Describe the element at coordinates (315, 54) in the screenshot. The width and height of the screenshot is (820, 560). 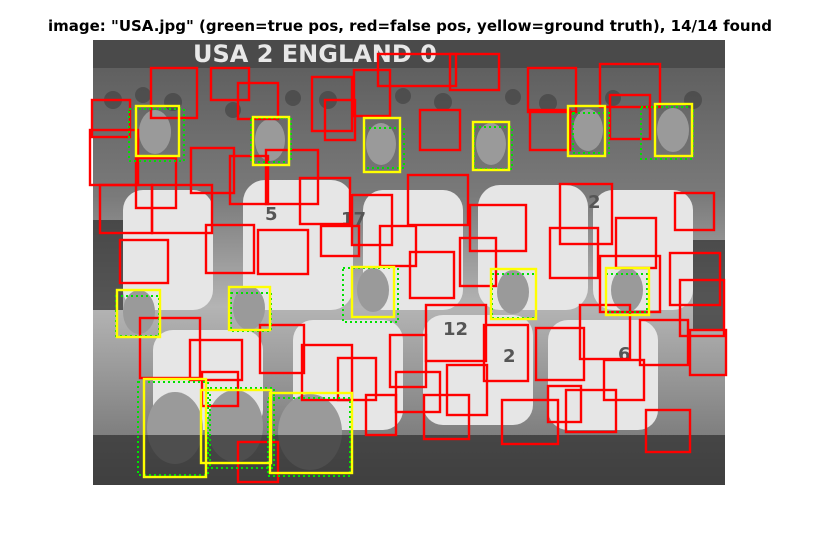
I see `banner-text: USA 2 ENGLAND 0` at that location.